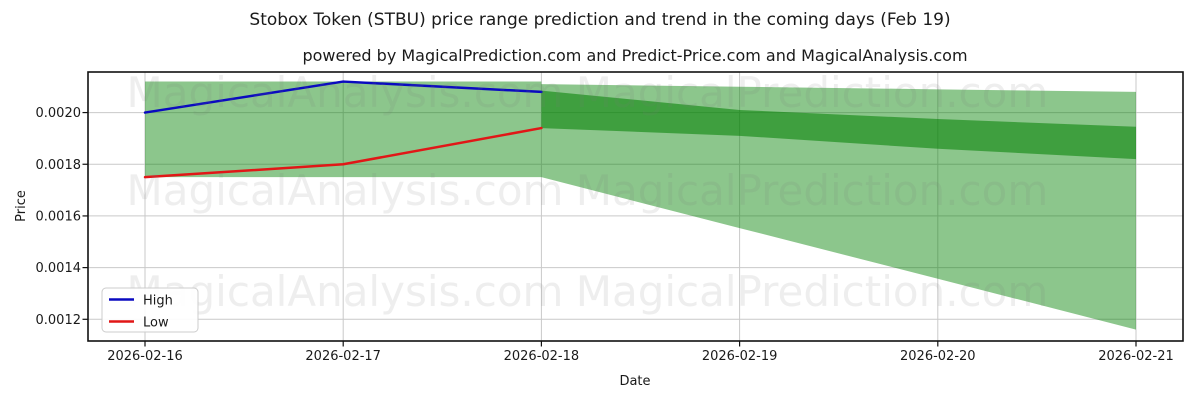  I want to click on legend-high-label: High, so click(158, 301).